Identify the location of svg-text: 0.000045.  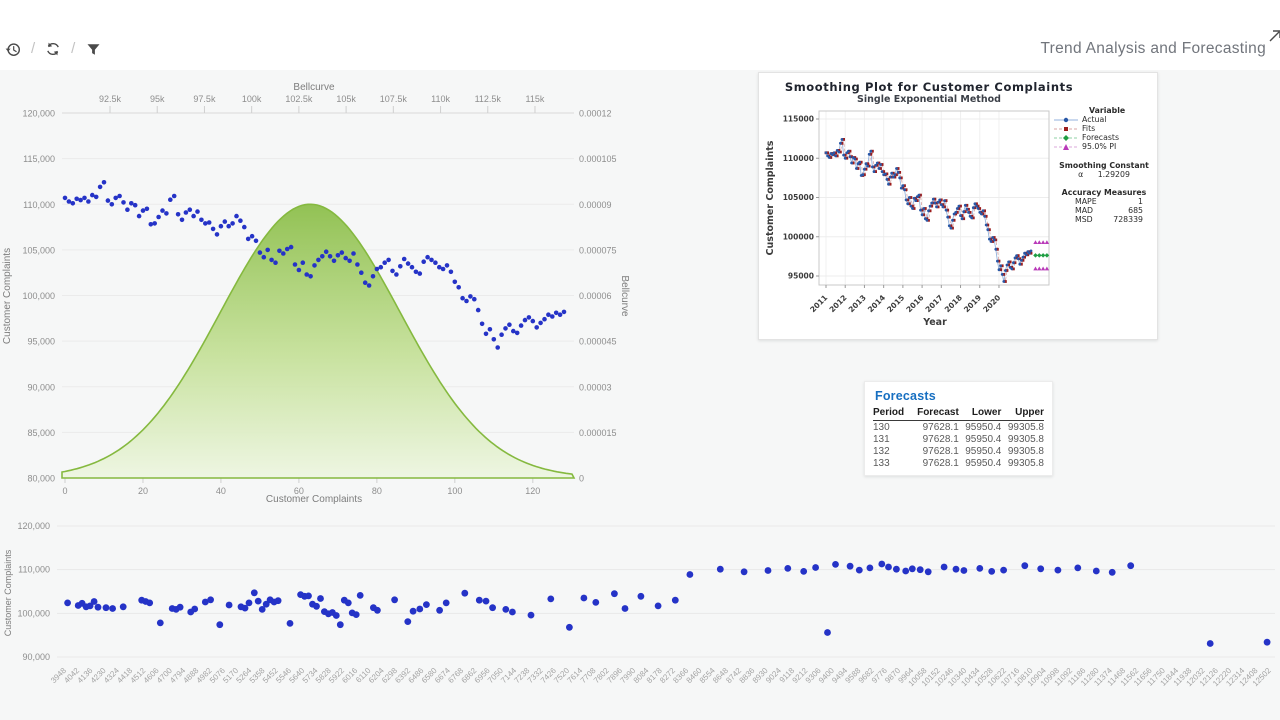
(598, 342).